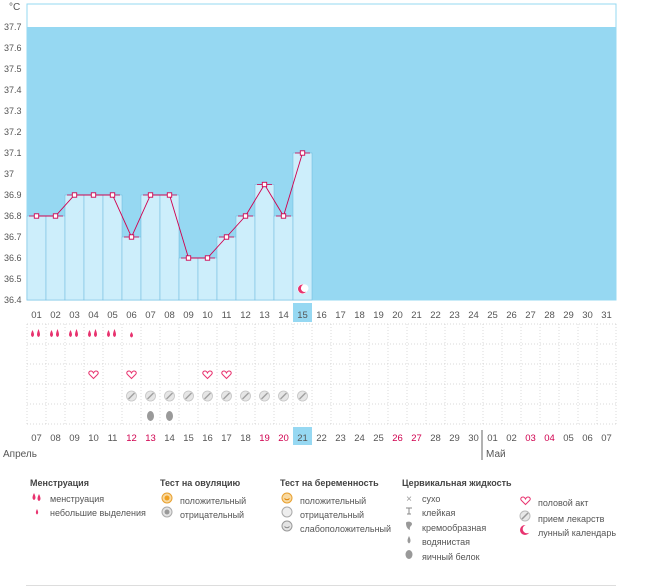  What do you see at coordinates (150, 315) in the screenshot?
I see `x-tick-label: 07` at bounding box center [150, 315].